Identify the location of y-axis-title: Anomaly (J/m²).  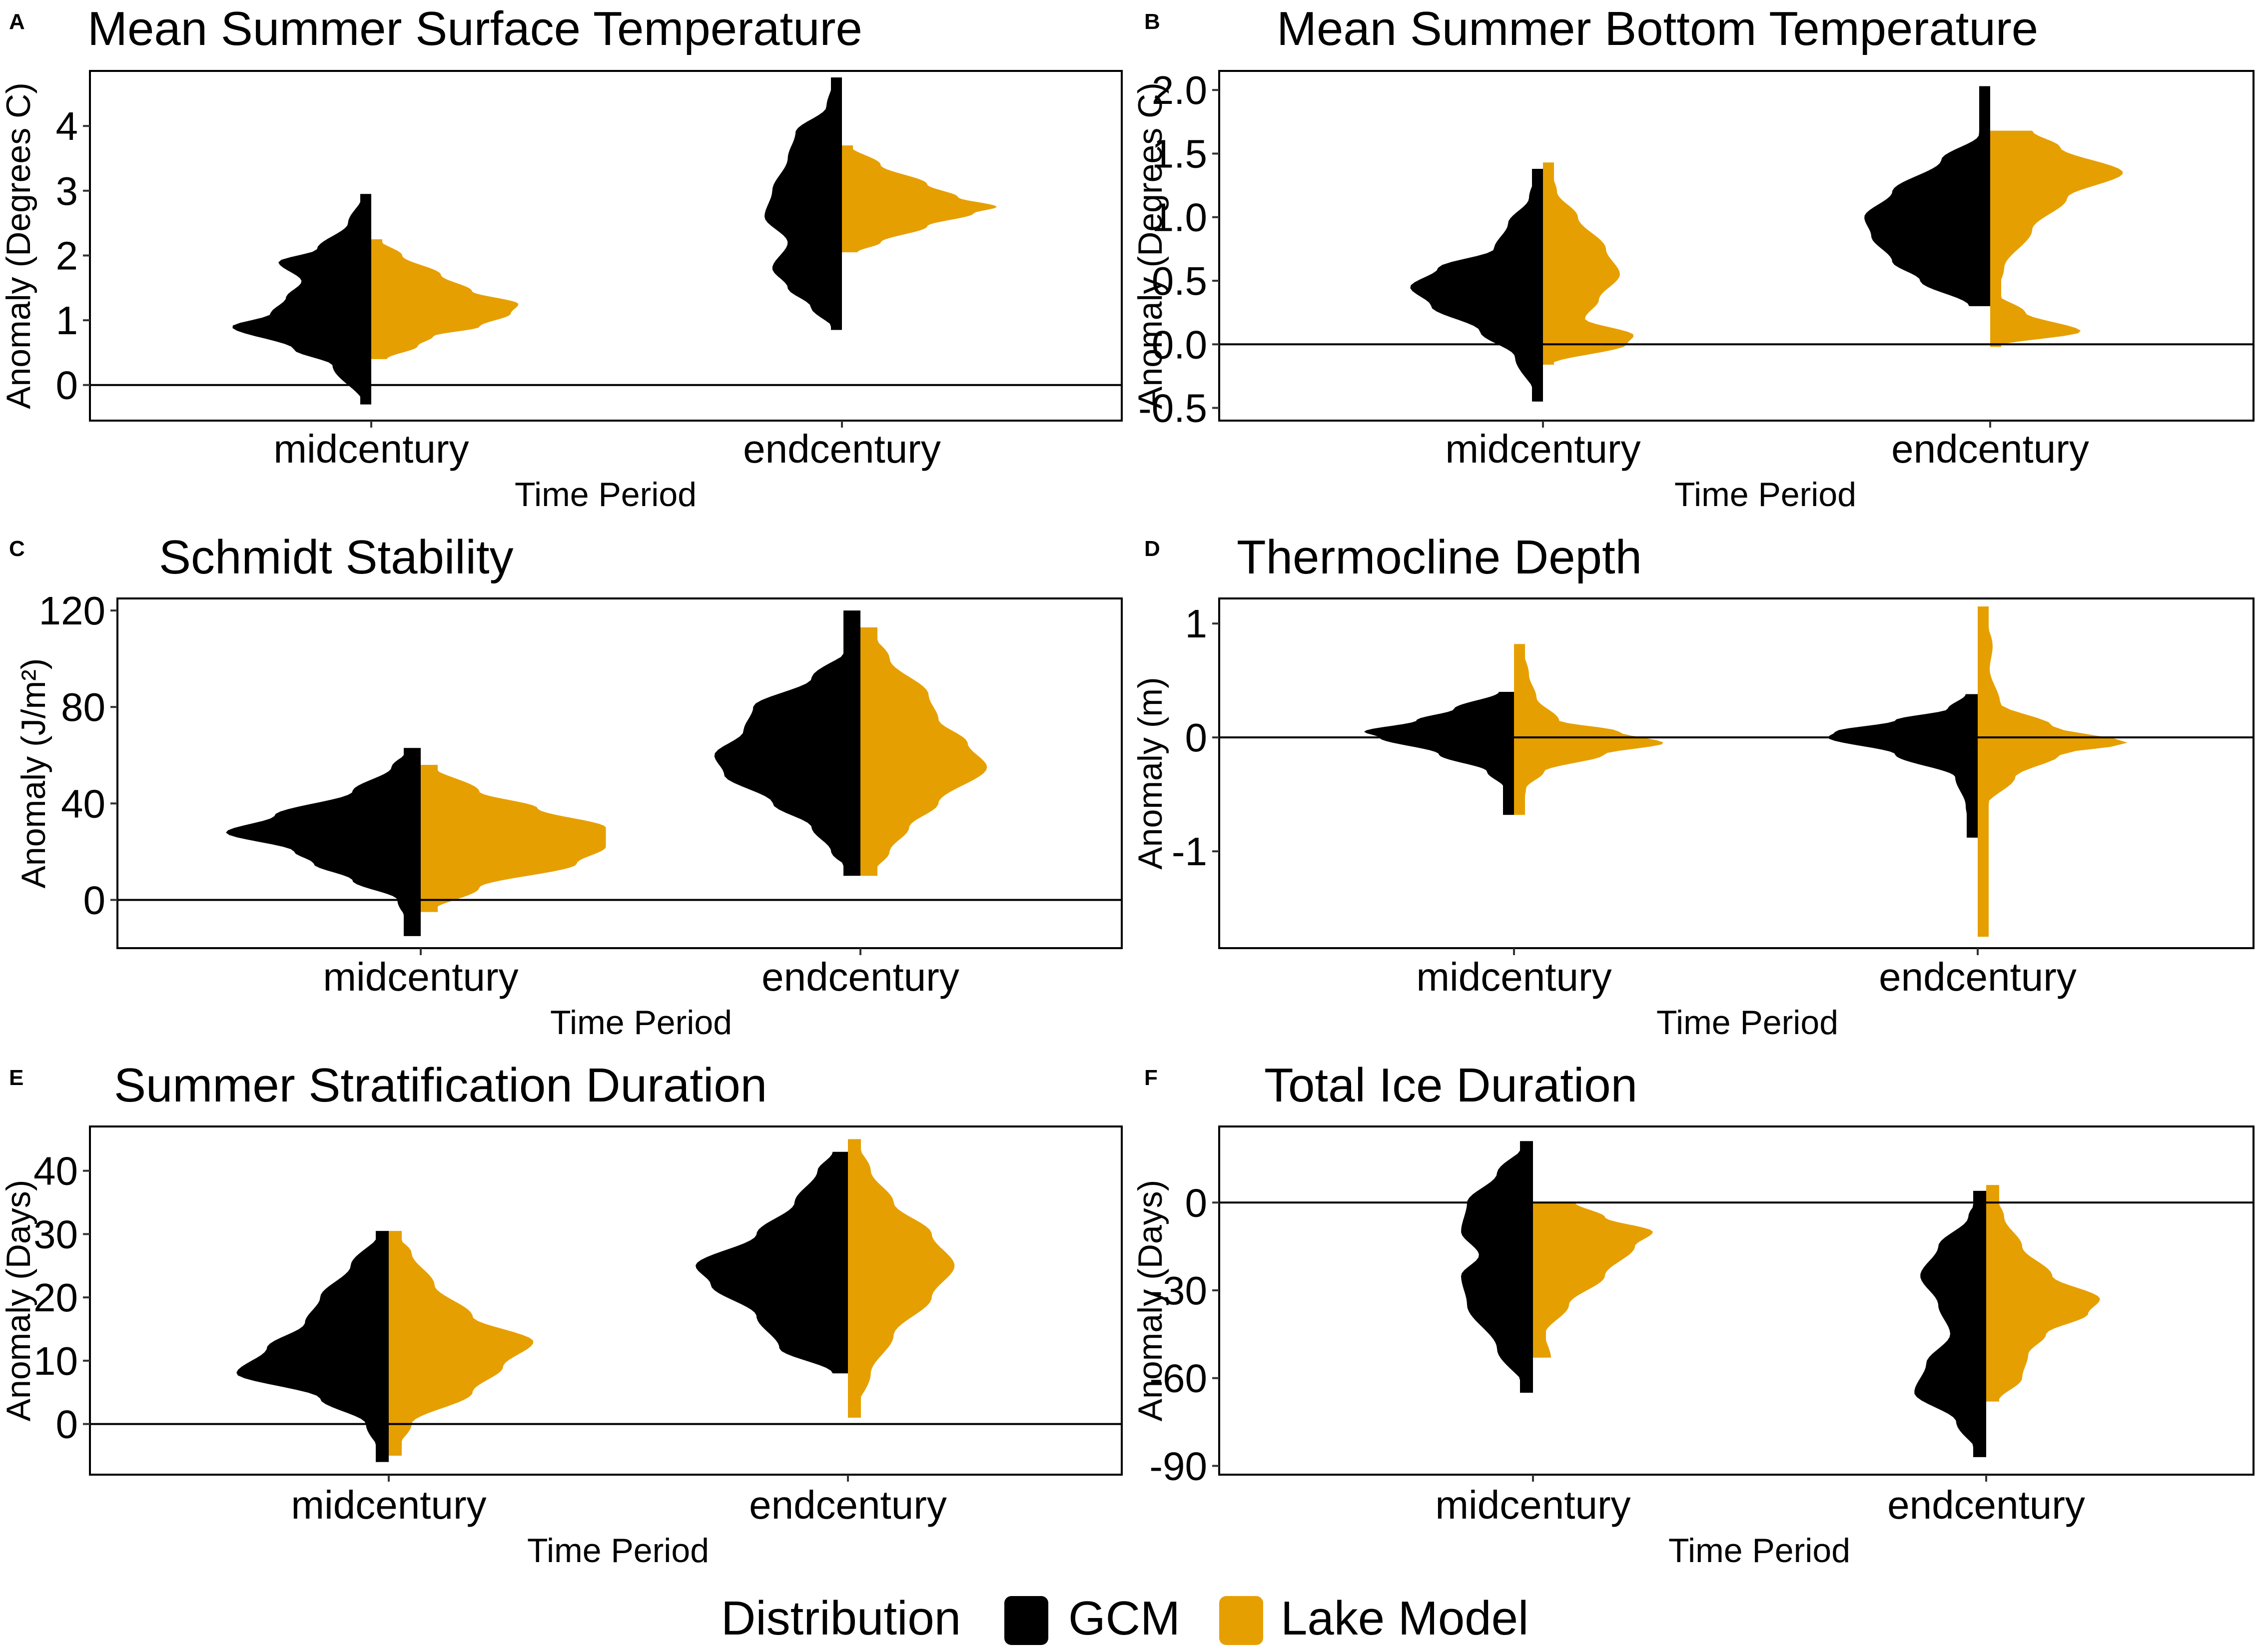
(33, 773).